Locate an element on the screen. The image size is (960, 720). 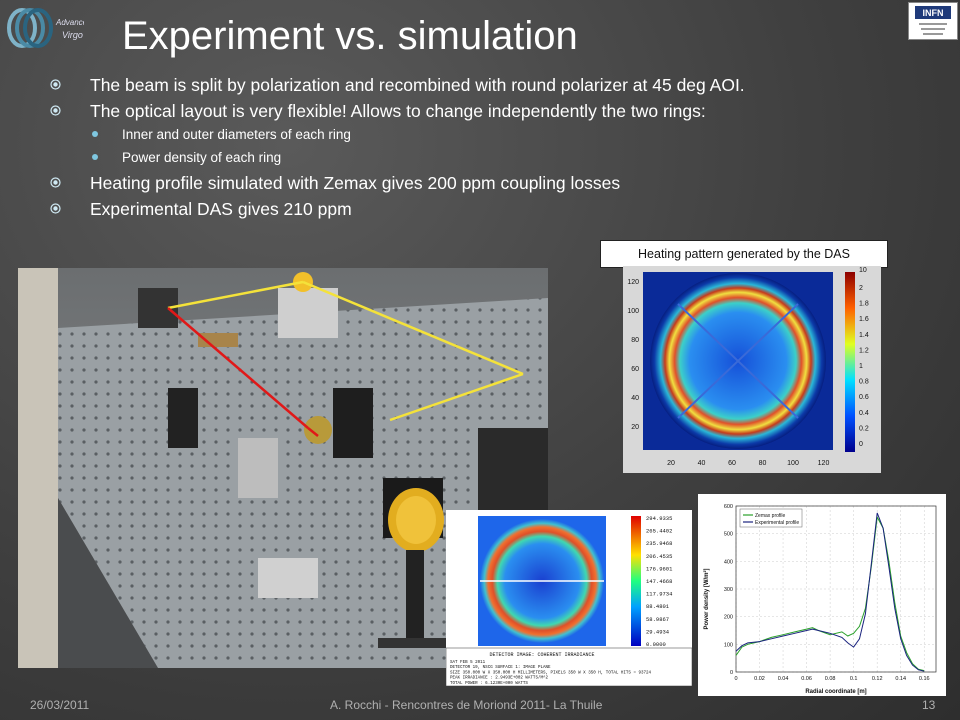
profile-x-tick-label: 0.02 is located at coordinates (759, 679).